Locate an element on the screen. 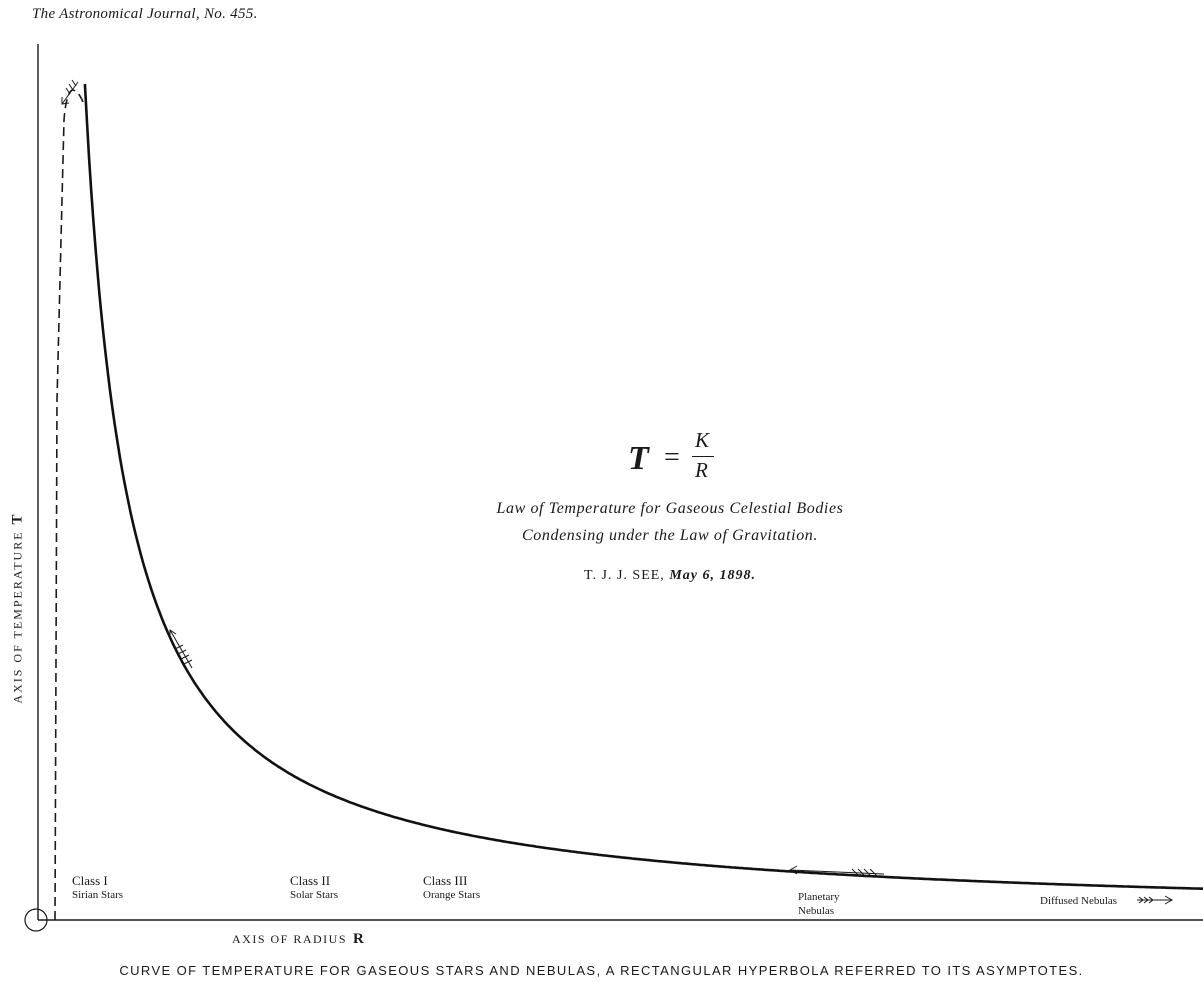  diffused-label: Diffused Nebulas is located at coordinates (1078, 901).